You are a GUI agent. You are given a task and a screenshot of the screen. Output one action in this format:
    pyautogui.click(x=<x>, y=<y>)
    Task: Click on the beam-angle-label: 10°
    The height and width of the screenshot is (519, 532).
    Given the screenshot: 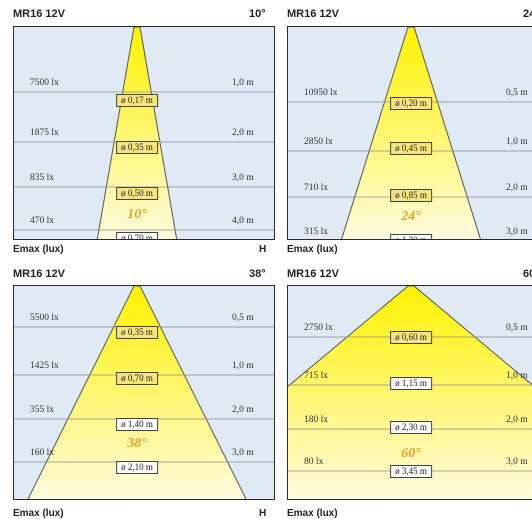 What is the action you would take?
    pyautogui.click(x=137, y=214)
    